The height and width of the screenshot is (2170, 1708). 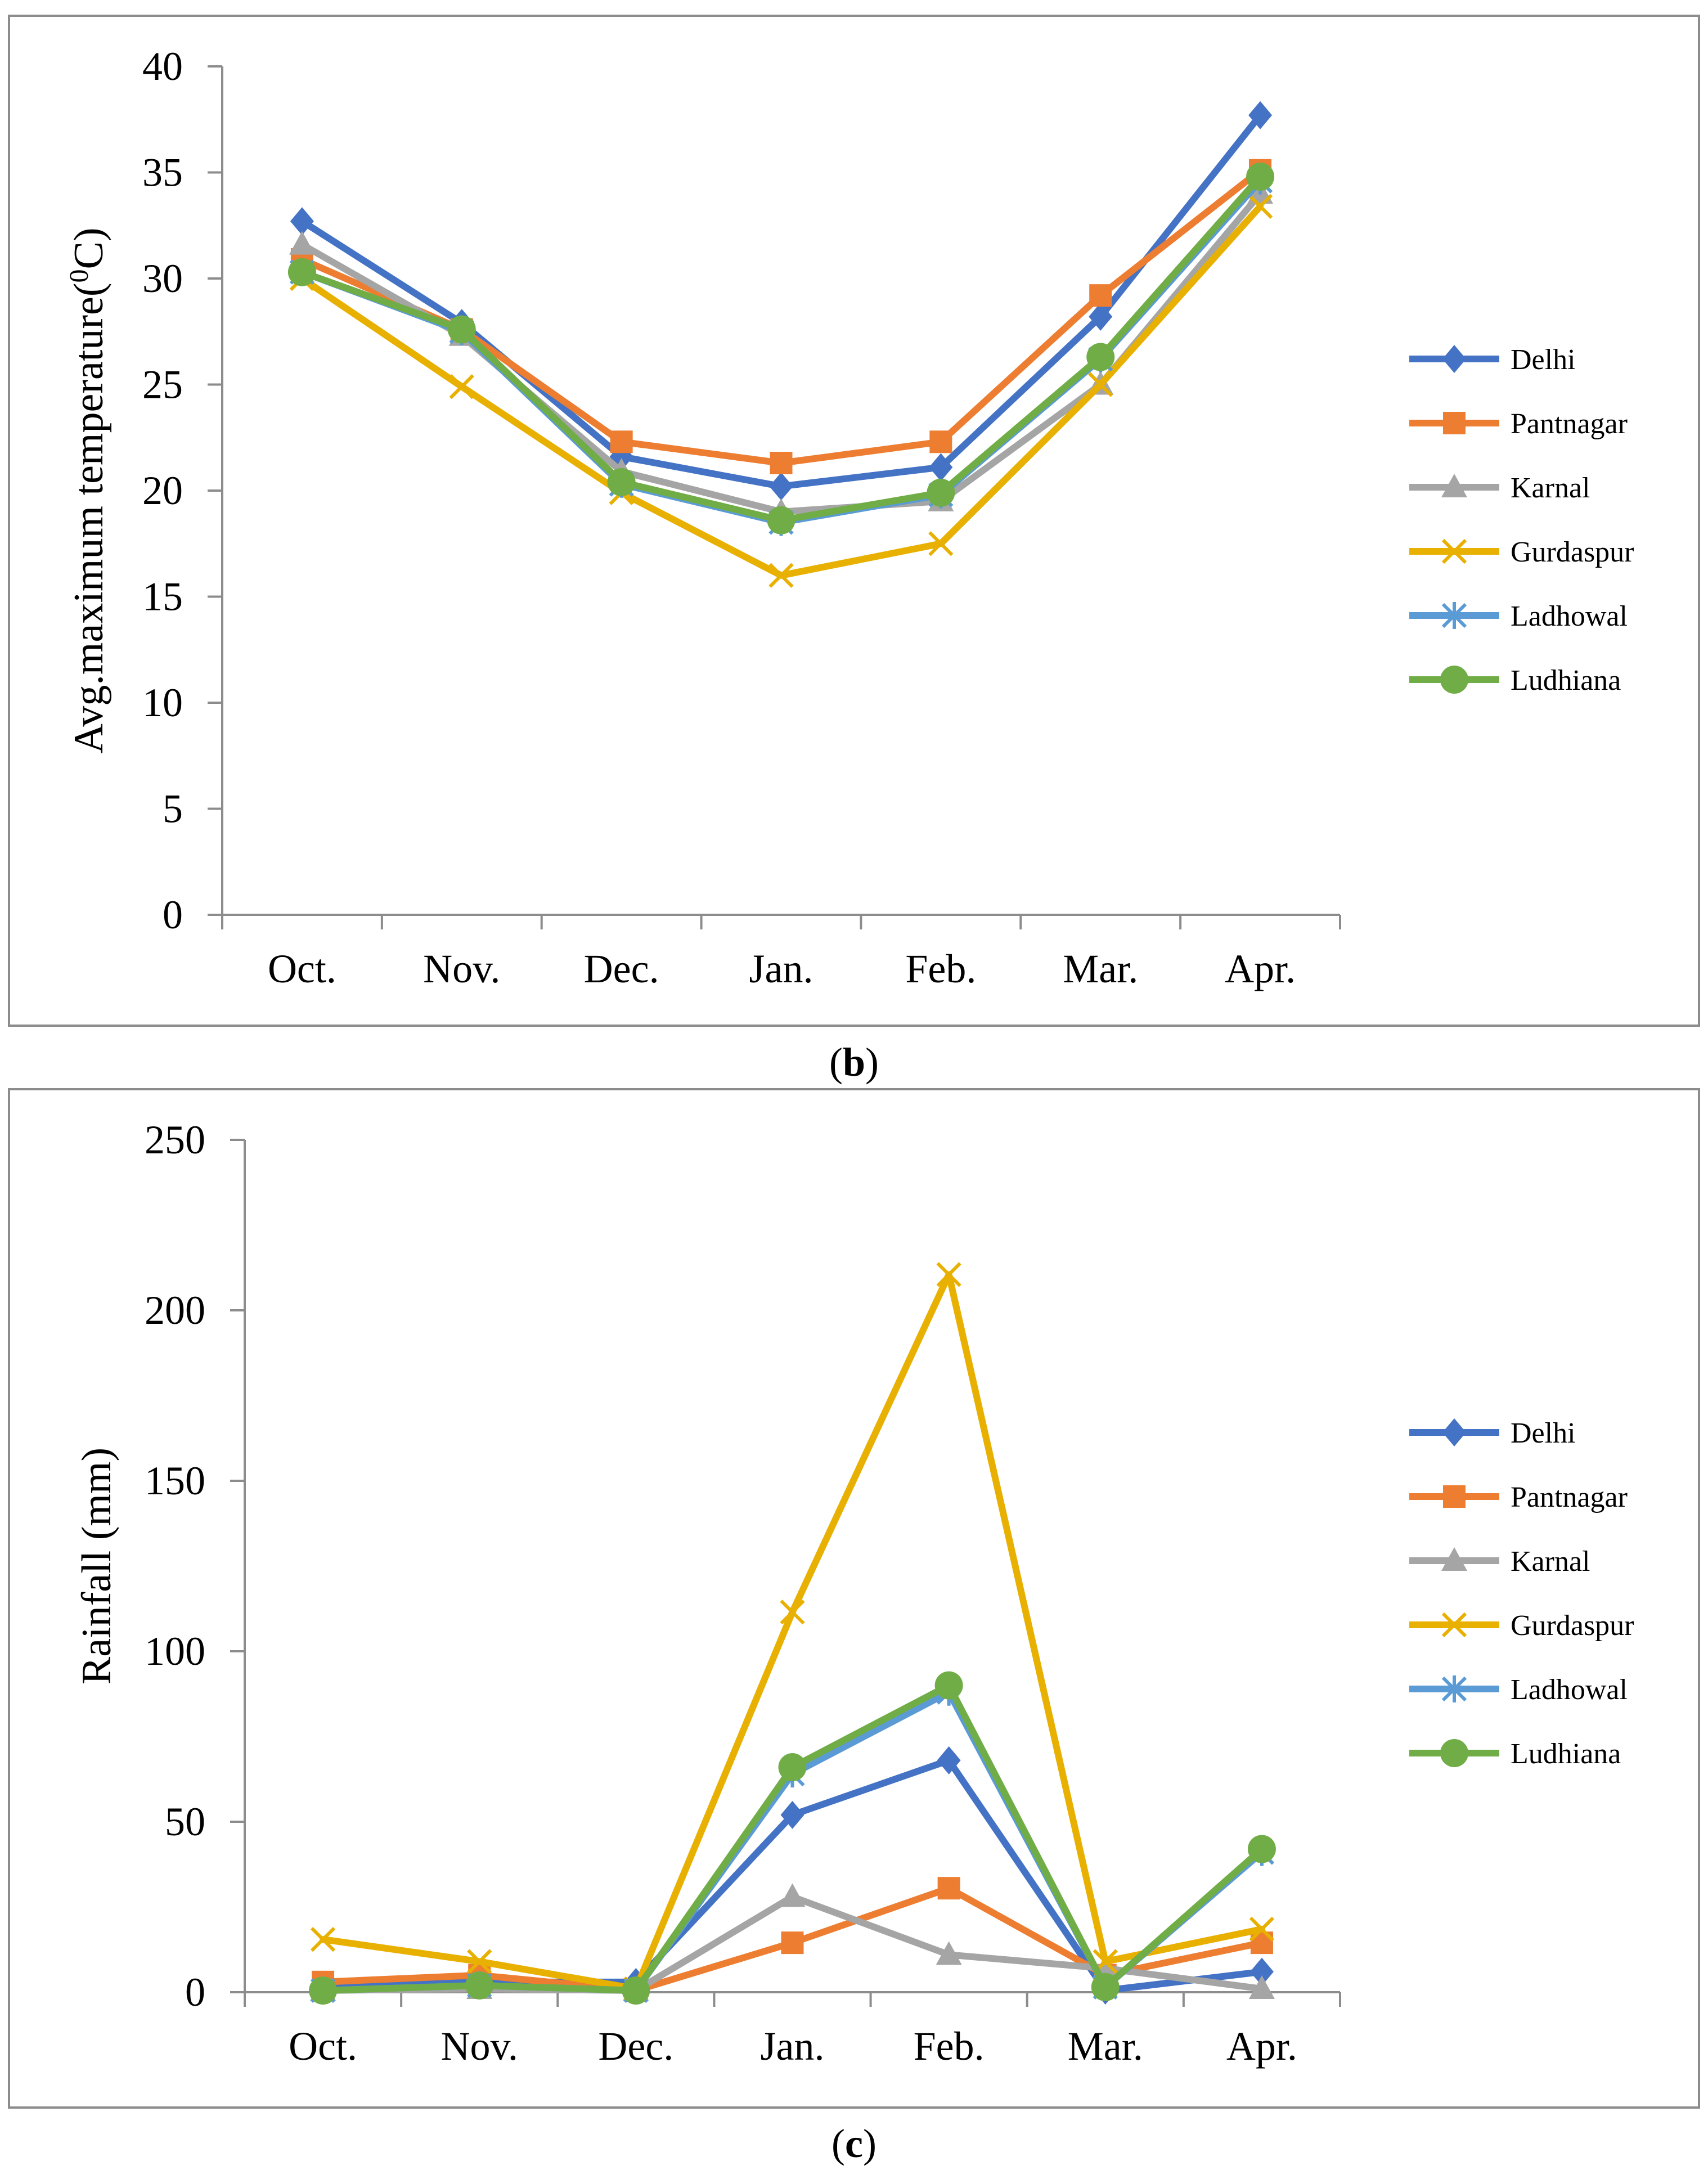 I want to click on y-axis-title: Rainfall (mm), so click(x=97, y=1566).